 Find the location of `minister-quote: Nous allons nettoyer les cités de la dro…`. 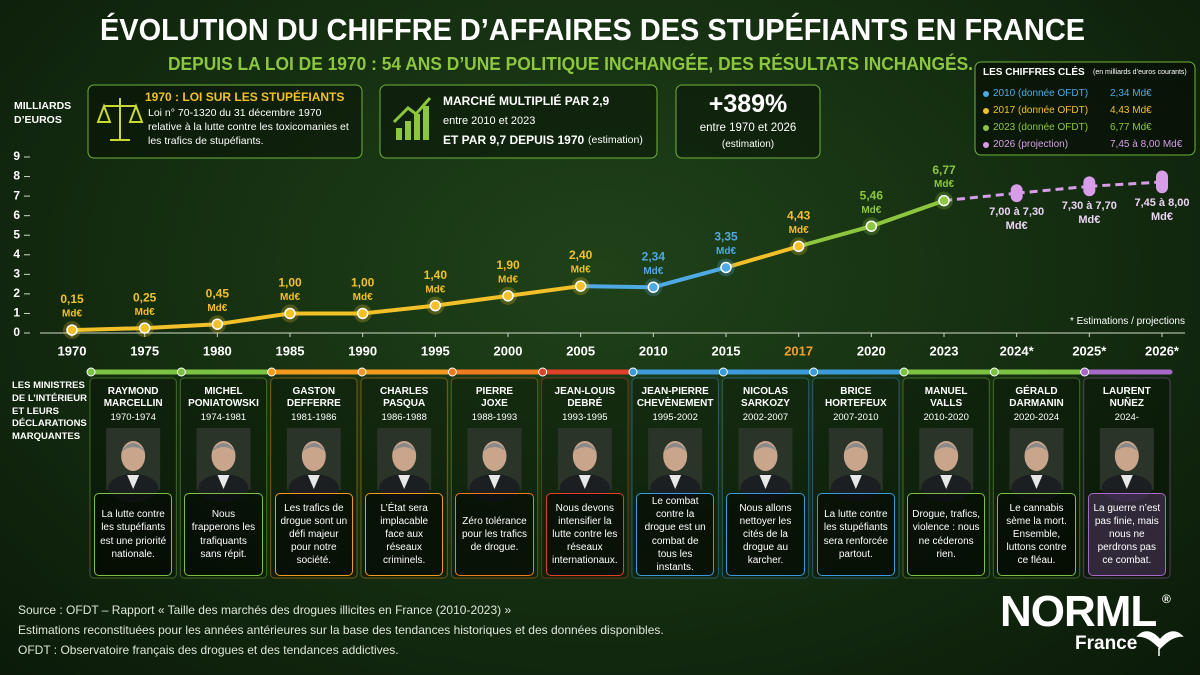

minister-quote: Nous allons nettoyer les cités de la dro… is located at coordinates (765, 534).